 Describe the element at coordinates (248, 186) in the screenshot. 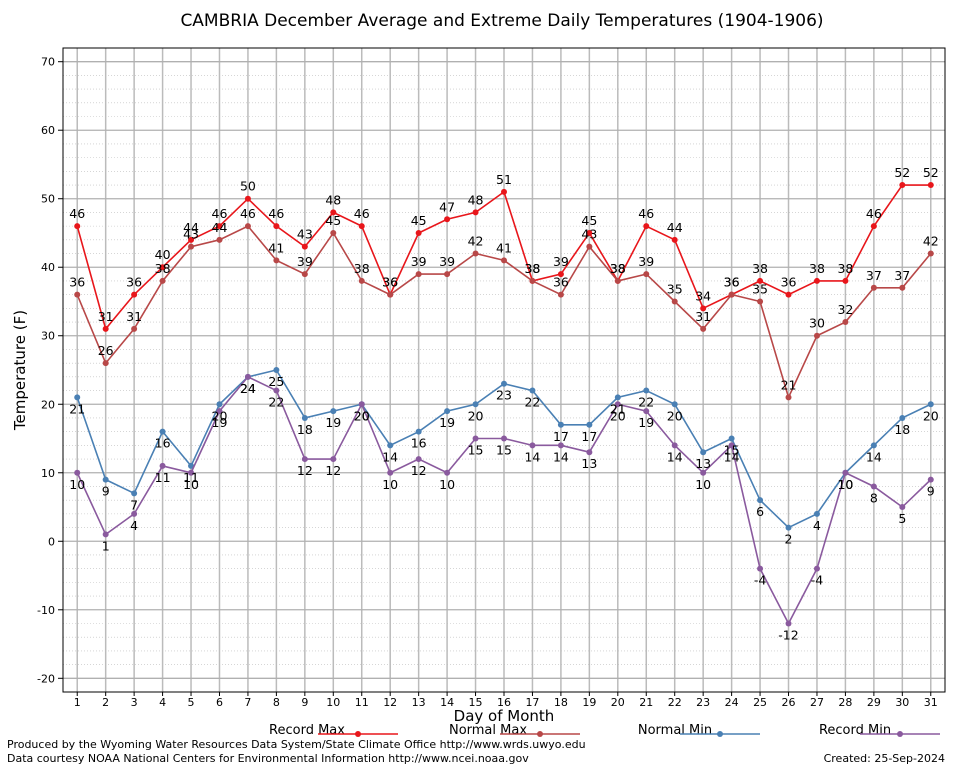

I see `record-max-data-label: 50` at that location.